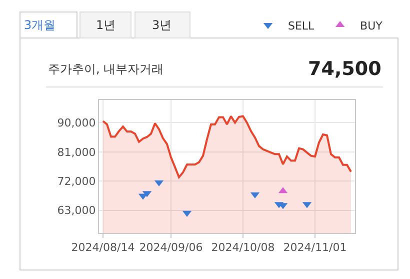 The height and width of the screenshot is (279, 410). What do you see at coordinates (76, 152) in the screenshot?
I see `y-tick-label: 81,000` at bounding box center [76, 152].